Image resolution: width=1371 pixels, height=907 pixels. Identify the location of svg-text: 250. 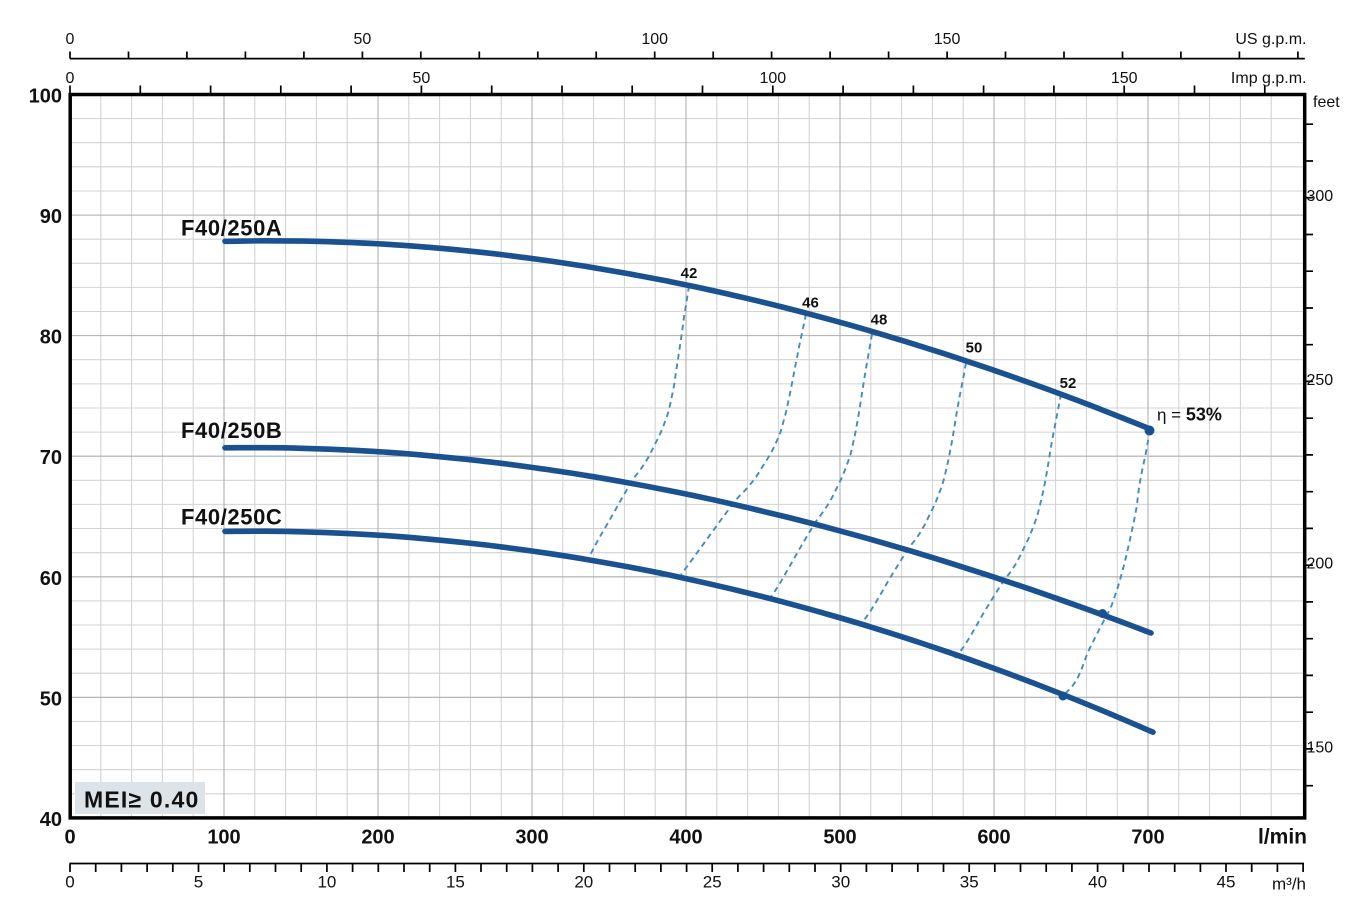
(1320, 380).